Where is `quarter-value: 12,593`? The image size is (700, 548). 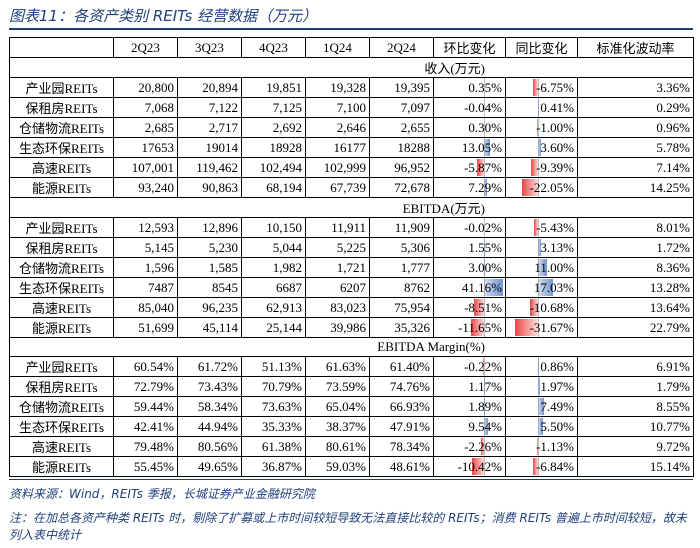 quarter-value: 12,593 is located at coordinates (145, 227).